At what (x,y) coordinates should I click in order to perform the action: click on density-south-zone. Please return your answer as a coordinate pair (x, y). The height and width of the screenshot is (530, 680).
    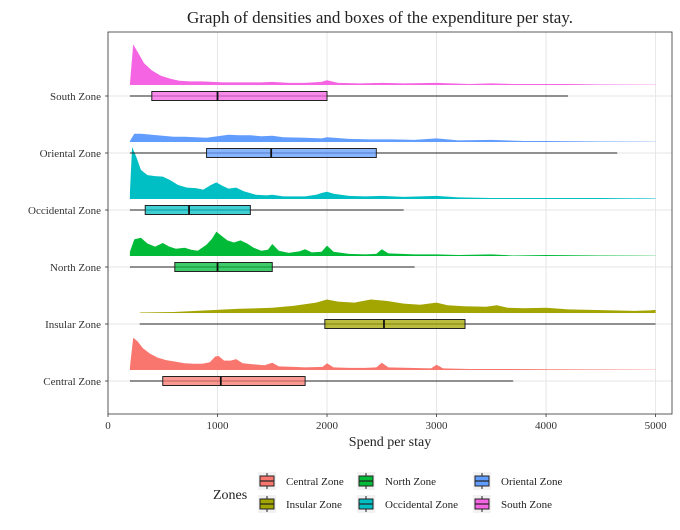
    Looking at the image, I should click on (392, 64).